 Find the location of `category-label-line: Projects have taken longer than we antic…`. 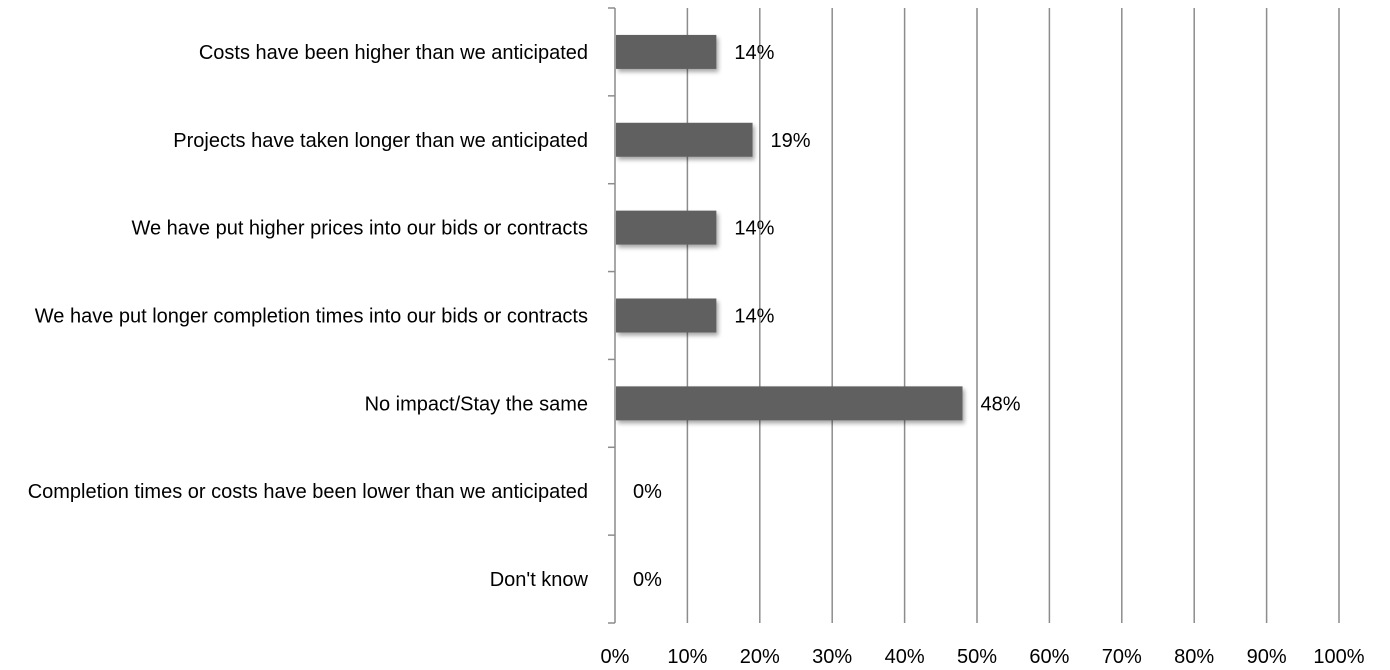

category-label-line: Projects have taken longer than we antic… is located at coordinates (380, 141).